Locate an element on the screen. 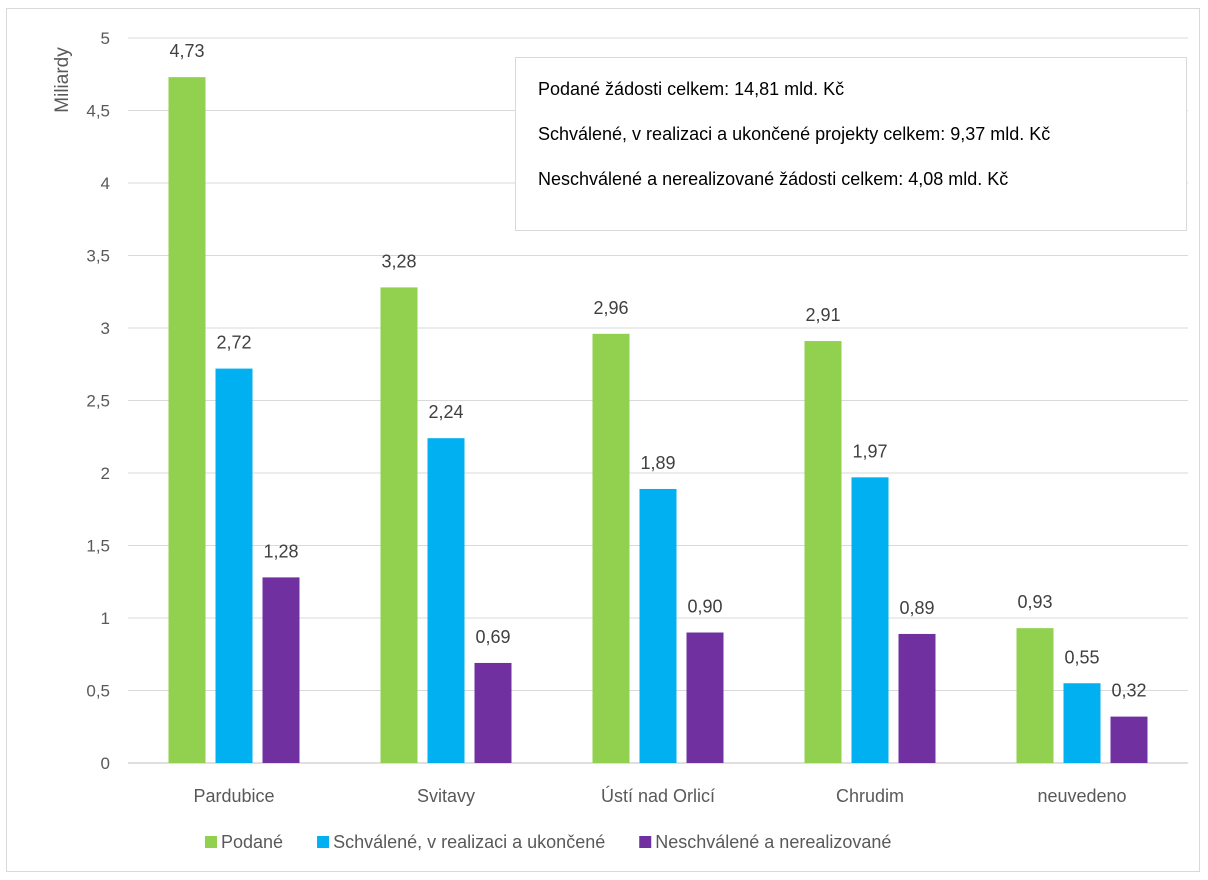  data-label: 1,97 is located at coordinates (869, 451).